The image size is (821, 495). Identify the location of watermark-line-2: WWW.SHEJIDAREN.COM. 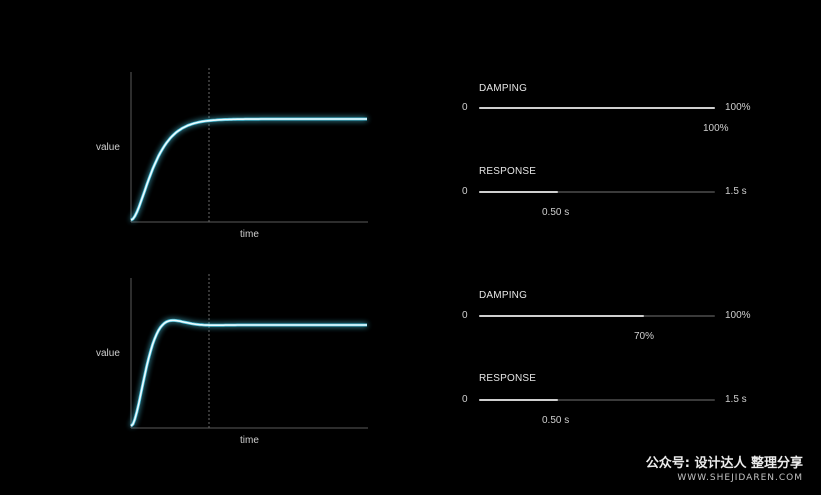
(740, 478).